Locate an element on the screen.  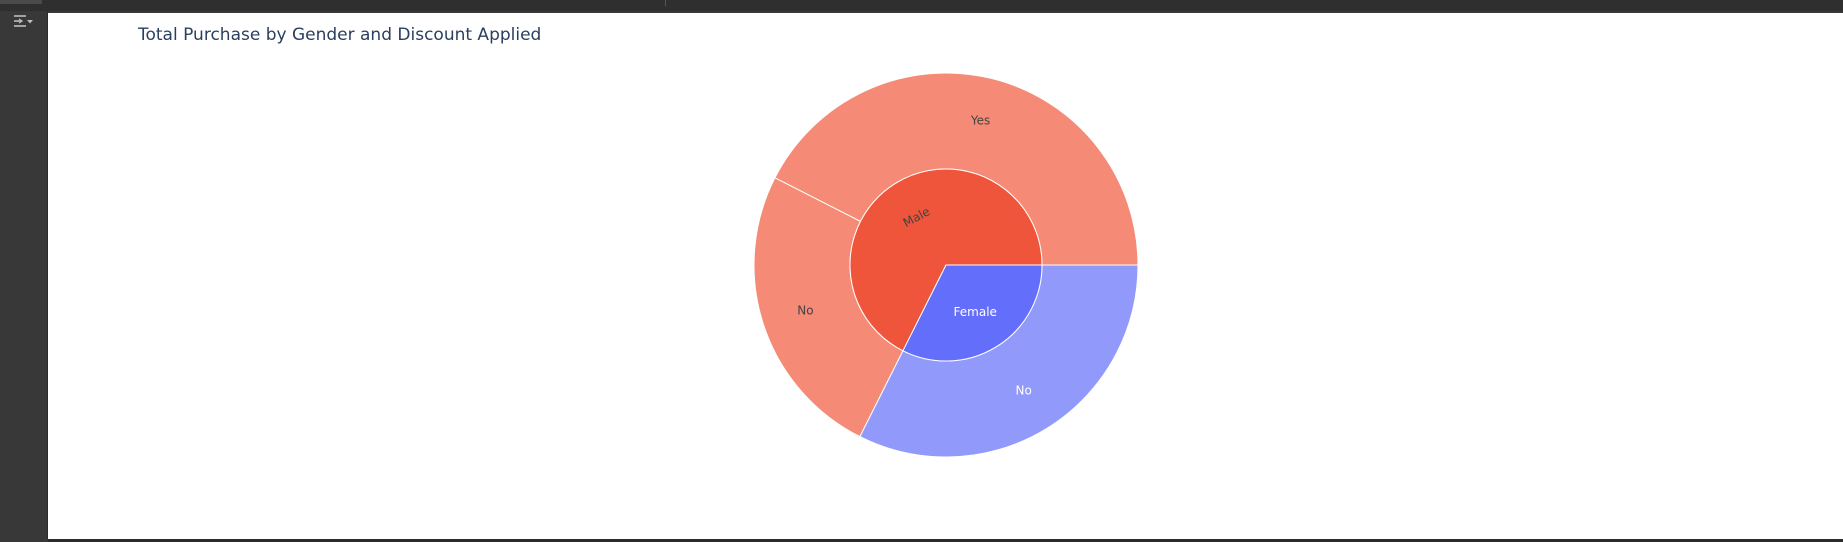
top-bar-divider is located at coordinates (665, 3).